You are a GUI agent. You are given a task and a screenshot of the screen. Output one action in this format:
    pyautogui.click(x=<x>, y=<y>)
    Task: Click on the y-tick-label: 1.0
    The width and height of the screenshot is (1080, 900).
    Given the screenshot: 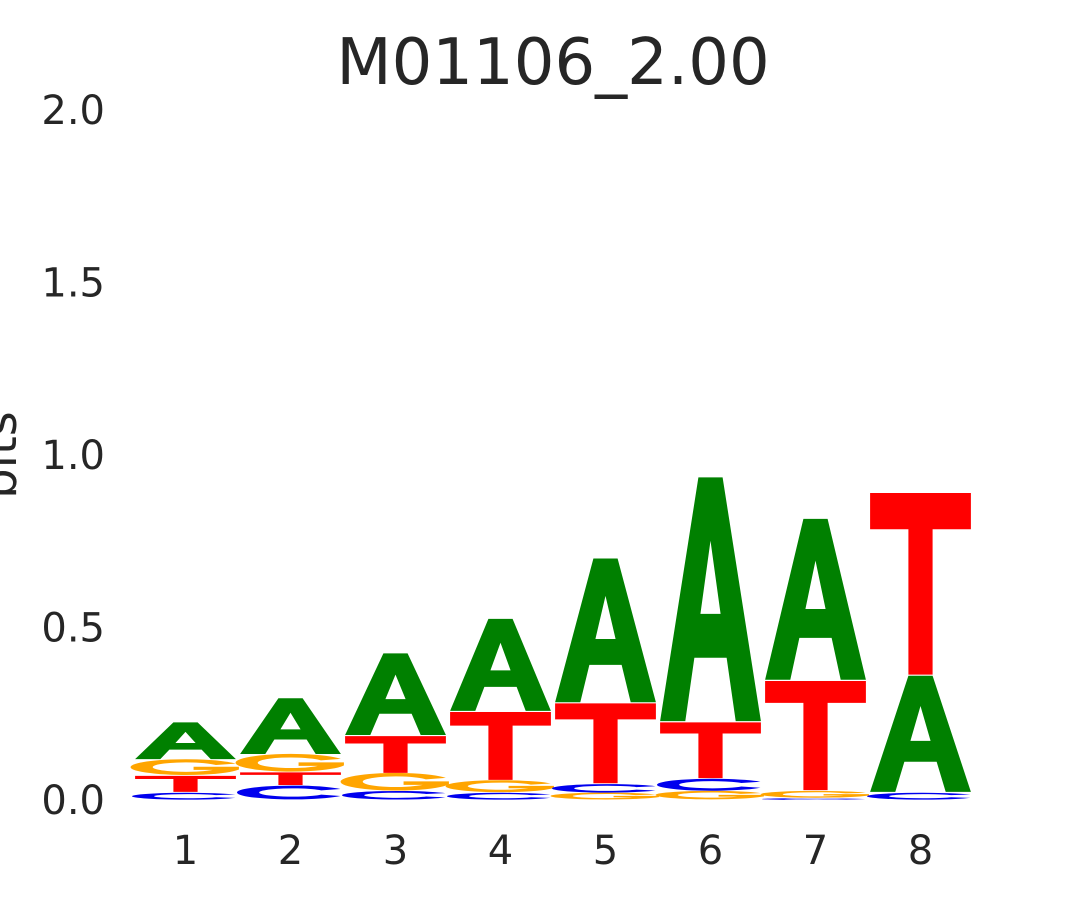 What is the action you would take?
    pyautogui.click(x=73, y=456)
    